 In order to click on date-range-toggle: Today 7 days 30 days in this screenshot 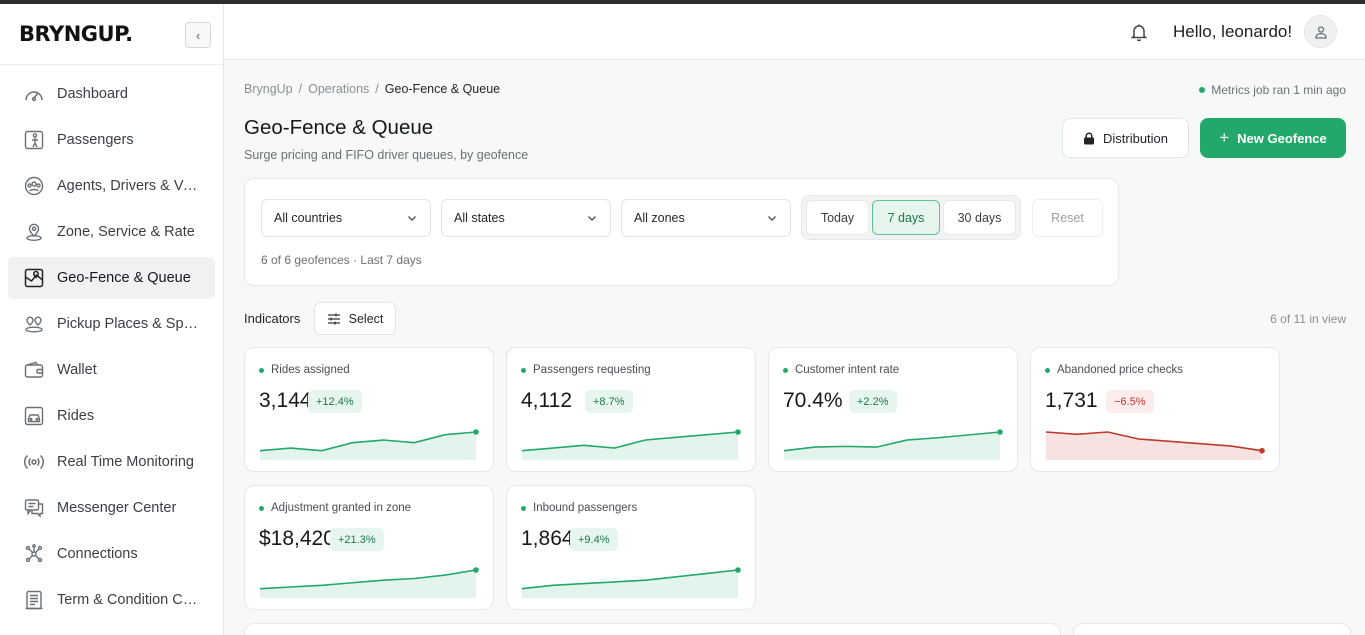, I will do `click(911, 217)`.